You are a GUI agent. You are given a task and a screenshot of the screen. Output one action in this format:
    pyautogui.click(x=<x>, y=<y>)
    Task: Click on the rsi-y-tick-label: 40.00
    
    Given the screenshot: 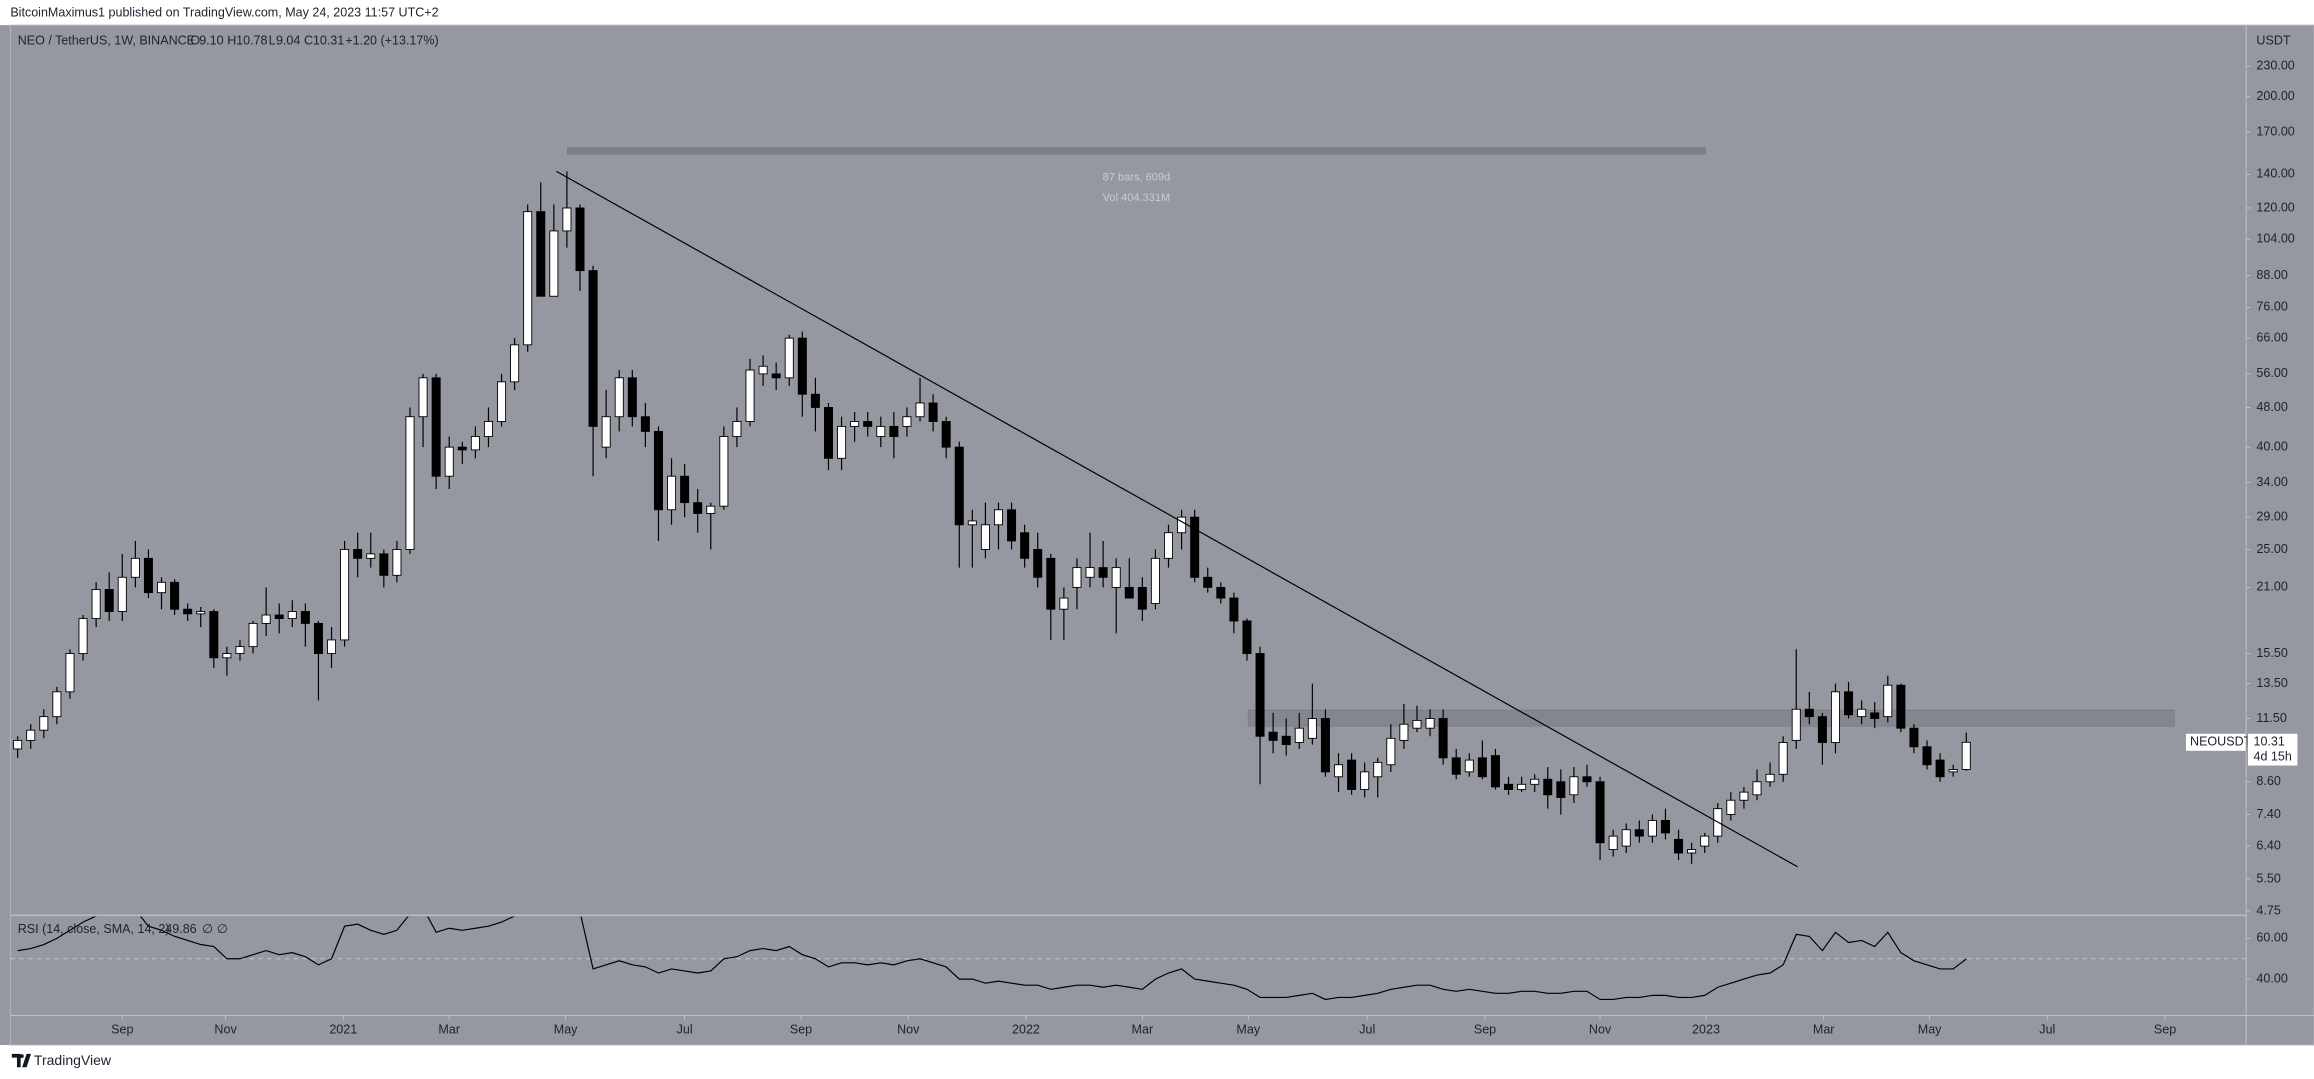 What is the action you would take?
    pyautogui.click(x=2271, y=978)
    